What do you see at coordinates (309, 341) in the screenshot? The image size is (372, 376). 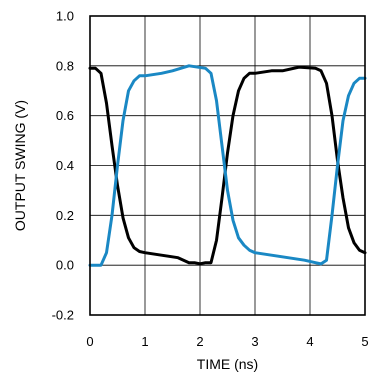 I see `x-tick-label: 4` at bounding box center [309, 341].